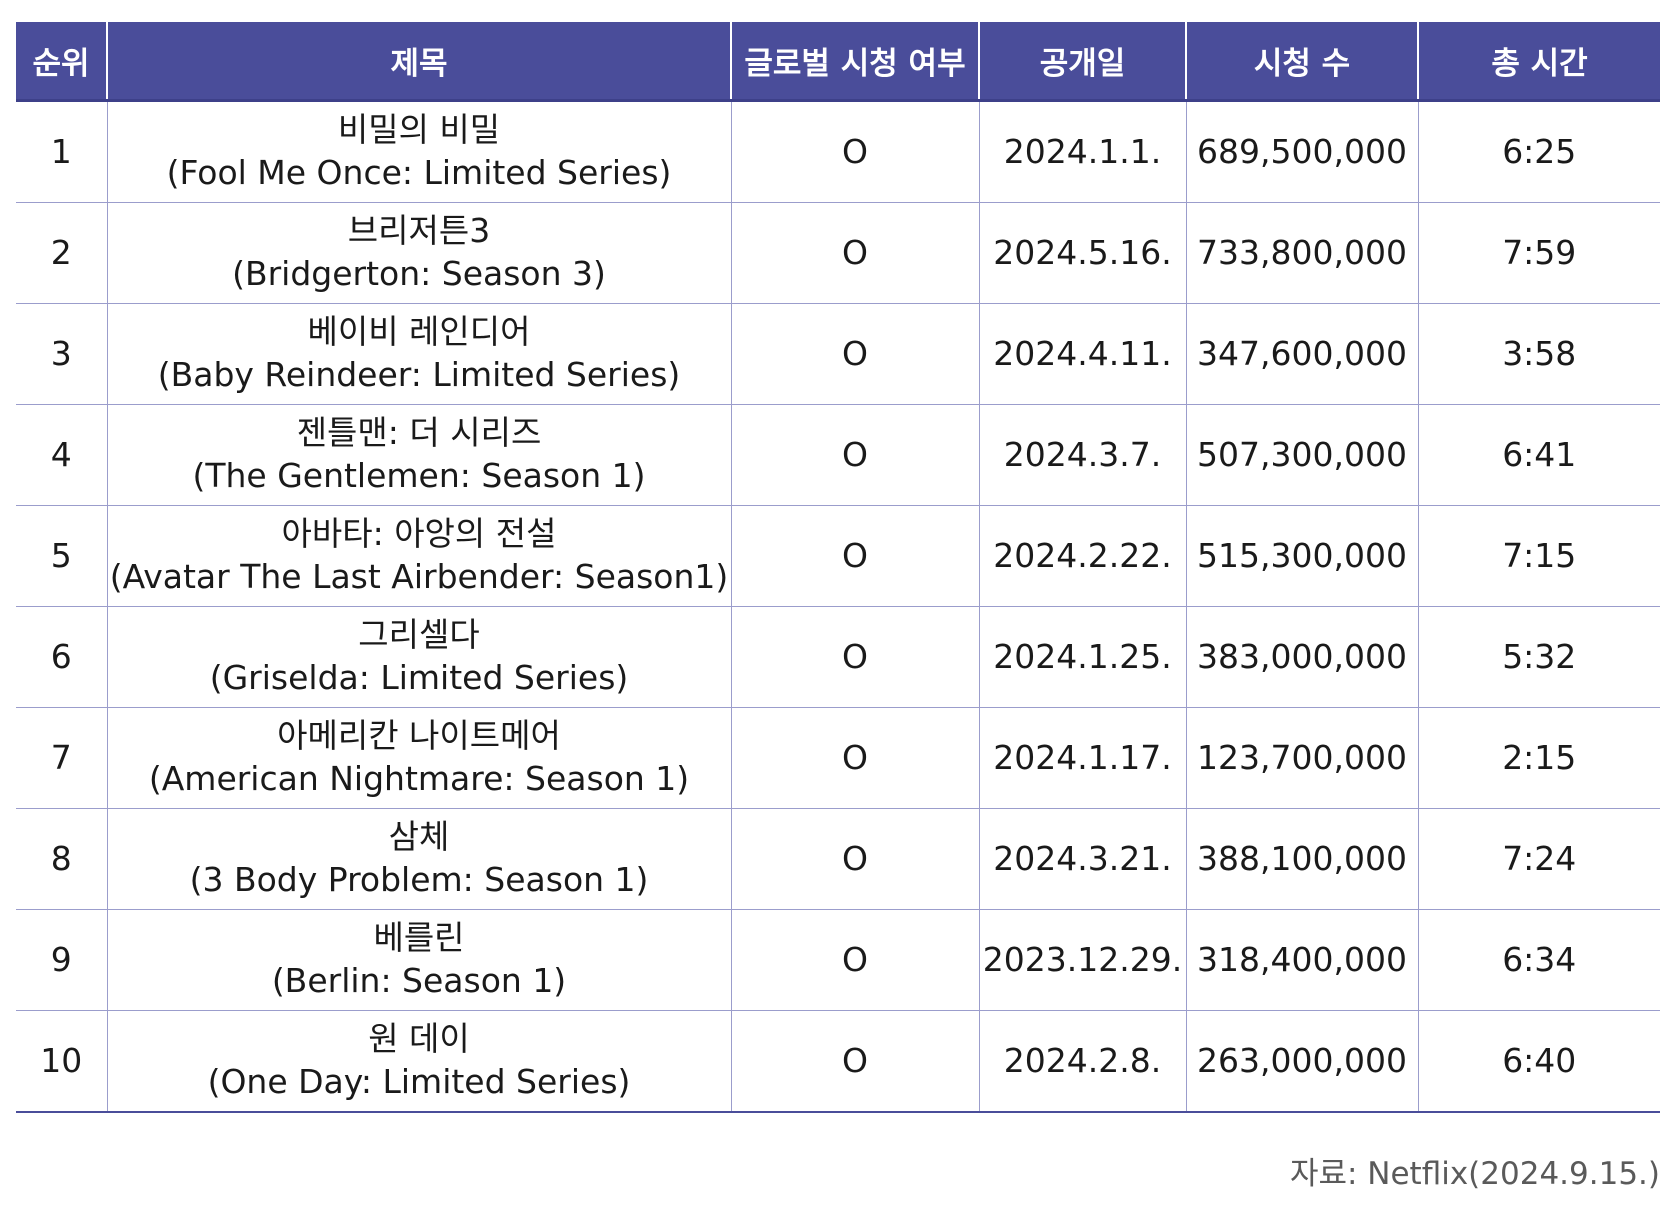  Describe the element at coordinates (419, 635) in the screenshot. I see `title-korean: 그리셀다` at that location.